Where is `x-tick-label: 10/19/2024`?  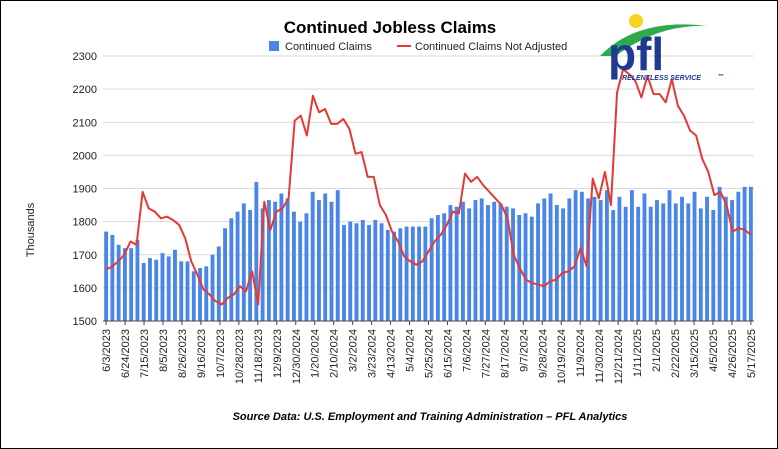 x-tick-label: 10/19/2024 is located at coordinates (562, 356).